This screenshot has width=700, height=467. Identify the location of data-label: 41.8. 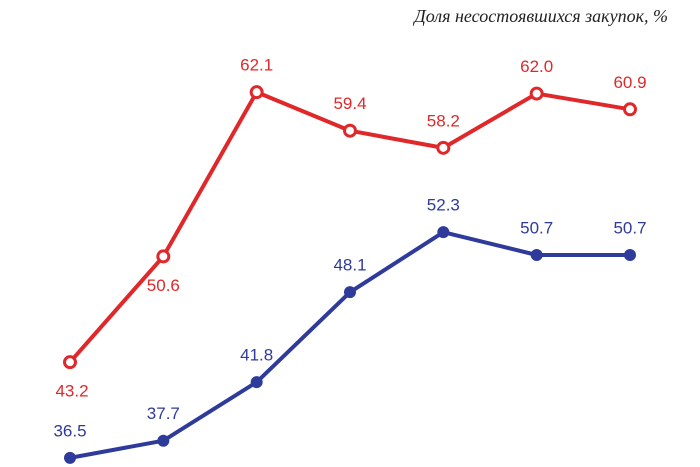
(256, 355).